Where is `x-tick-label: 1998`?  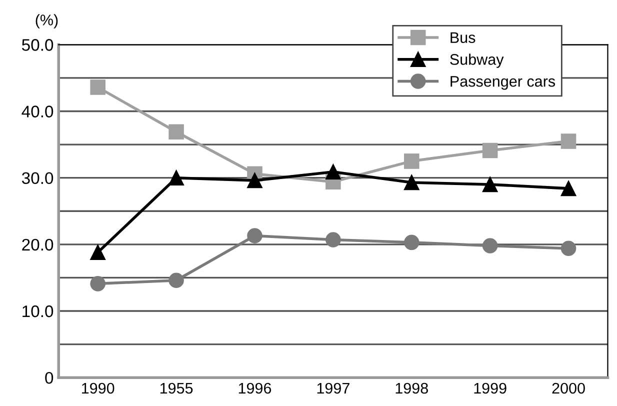
x-tick-label: 1998 is located at coordinates (412, 388).